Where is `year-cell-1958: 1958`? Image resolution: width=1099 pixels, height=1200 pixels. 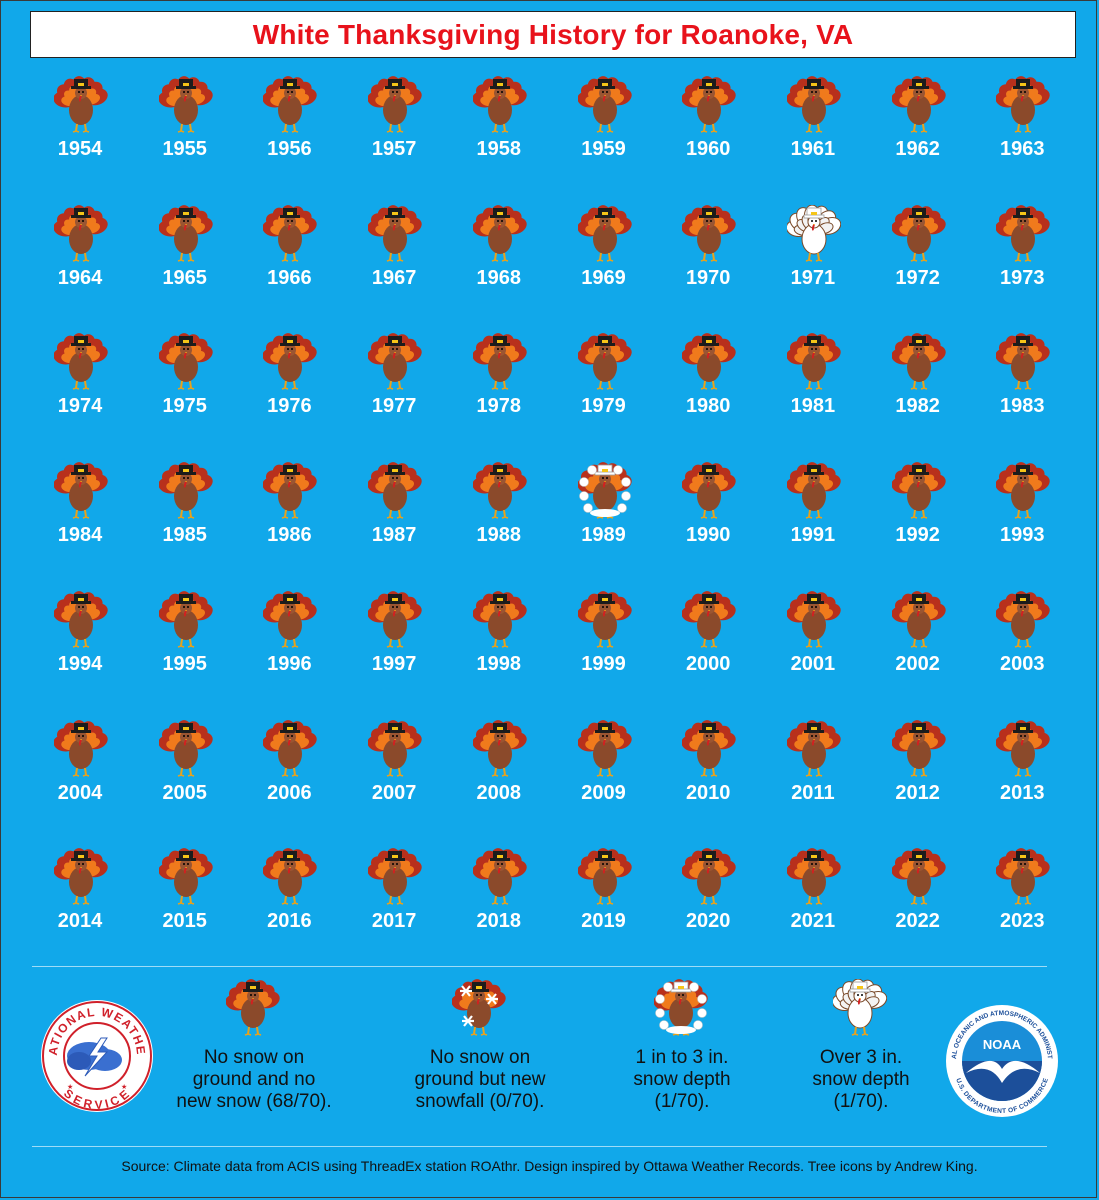
year-cell-1958: 1958 is located at coordinates (499, 136).